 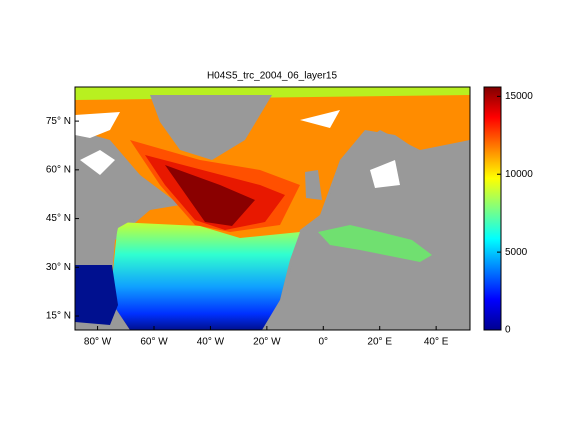 What do you see at coordinates (492, 208) in the screenshot?
I see `colorbar` at bounding box center [492, 208].